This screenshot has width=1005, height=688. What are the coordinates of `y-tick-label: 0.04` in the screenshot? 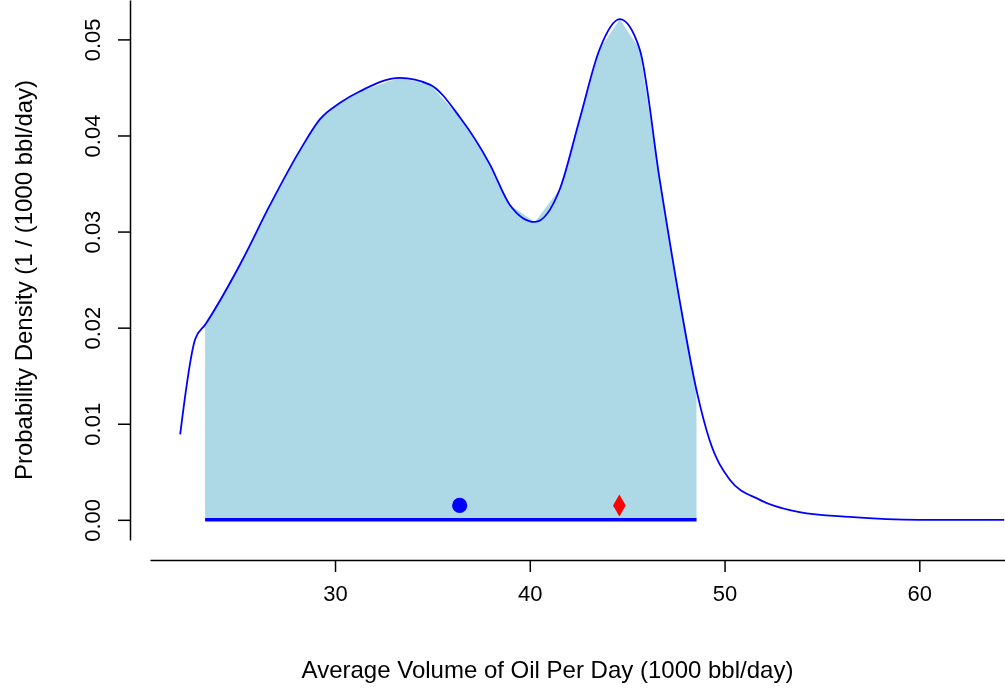 It's located at (92, 136).